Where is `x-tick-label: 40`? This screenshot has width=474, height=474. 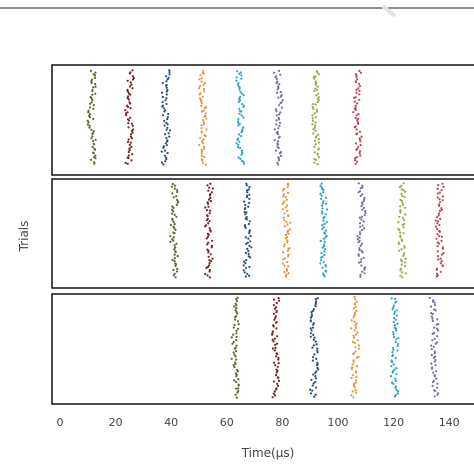
x-tick-label: 40 is located at coordinates (171, 422).